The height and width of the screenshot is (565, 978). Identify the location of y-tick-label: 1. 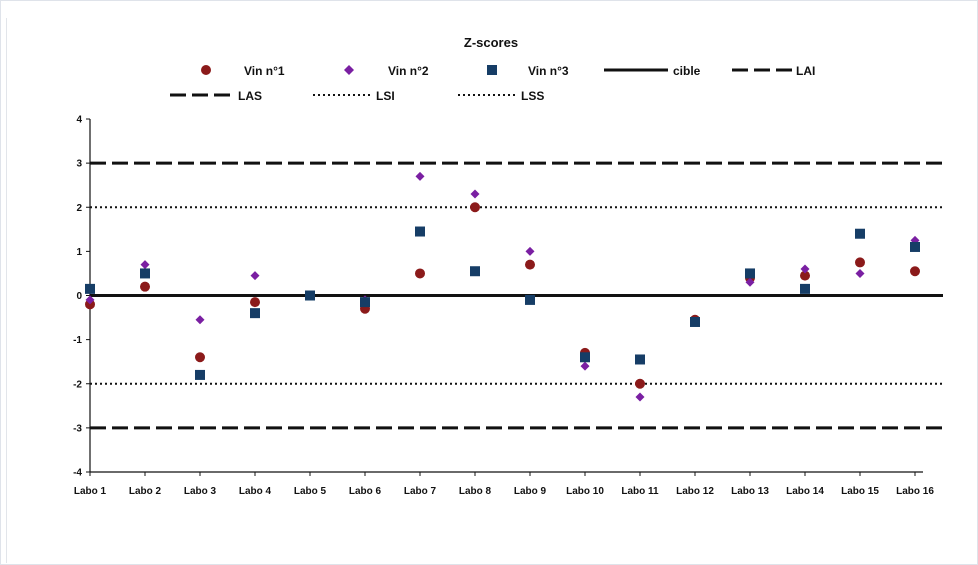
(79, 252).